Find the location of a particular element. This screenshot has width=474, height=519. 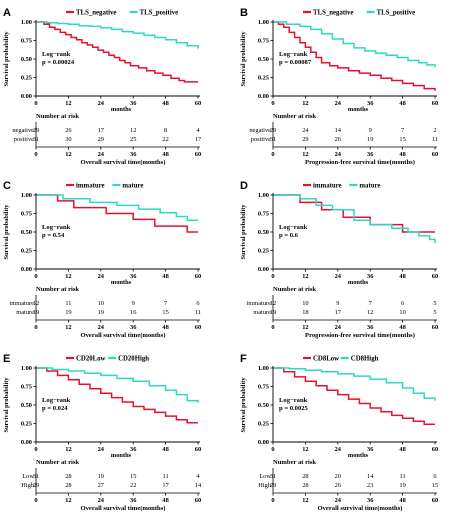

risk-row-label: positive is located at coordinates (24, 139).